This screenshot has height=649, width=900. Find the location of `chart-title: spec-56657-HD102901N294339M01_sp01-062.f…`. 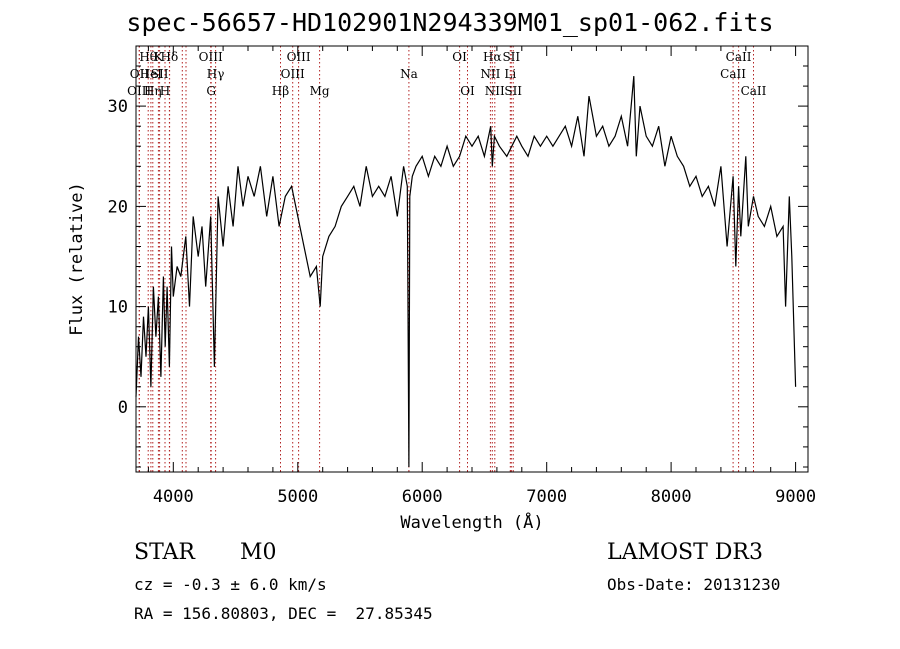

chart-title: spec-56657-HD102901N294339M01_sp01-062.f… is located at coordinates (450, 22).